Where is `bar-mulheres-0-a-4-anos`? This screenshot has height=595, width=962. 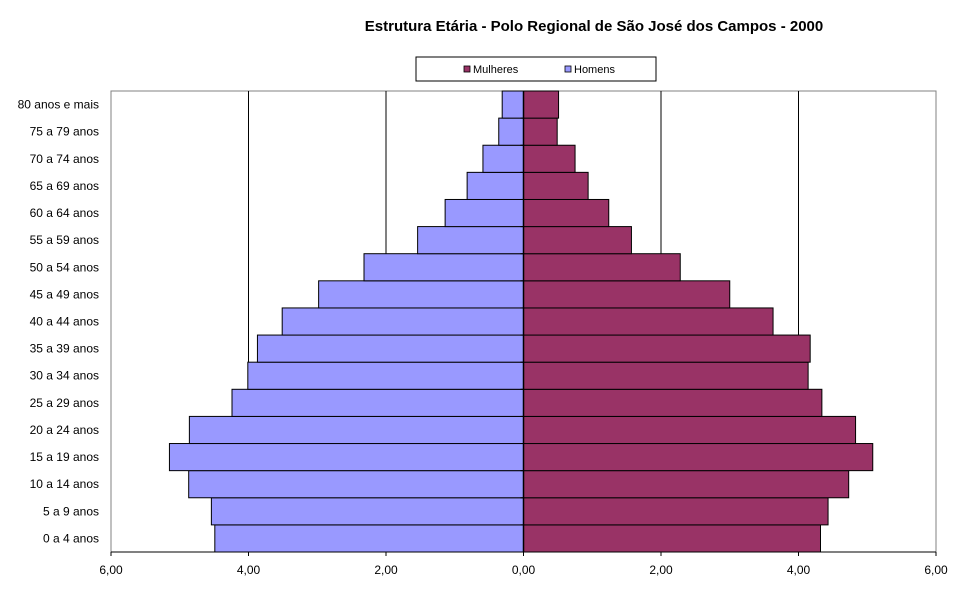 bar-mulheres-0-a-4-anos is located at coordinates (672, 538).